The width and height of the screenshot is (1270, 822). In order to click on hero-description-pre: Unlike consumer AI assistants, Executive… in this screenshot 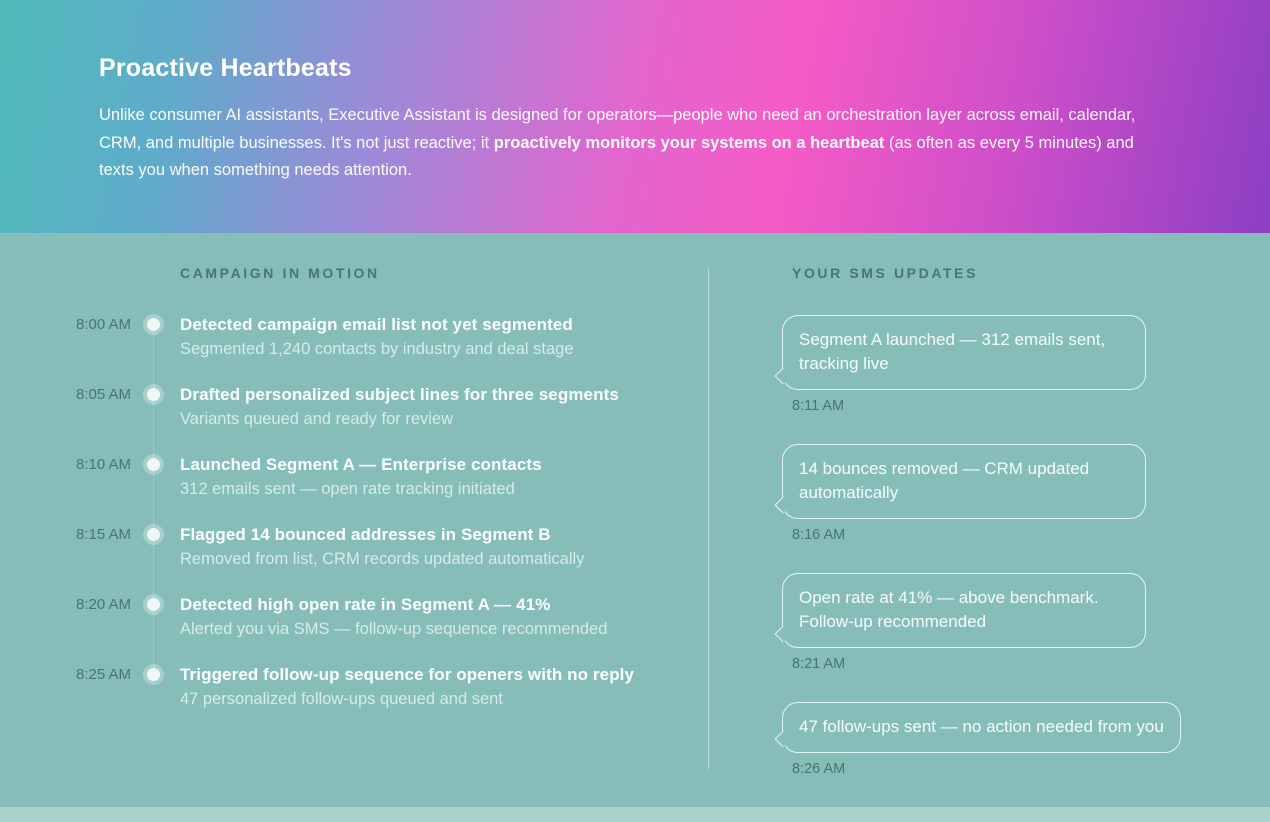, I will do `click(617, 129)`.